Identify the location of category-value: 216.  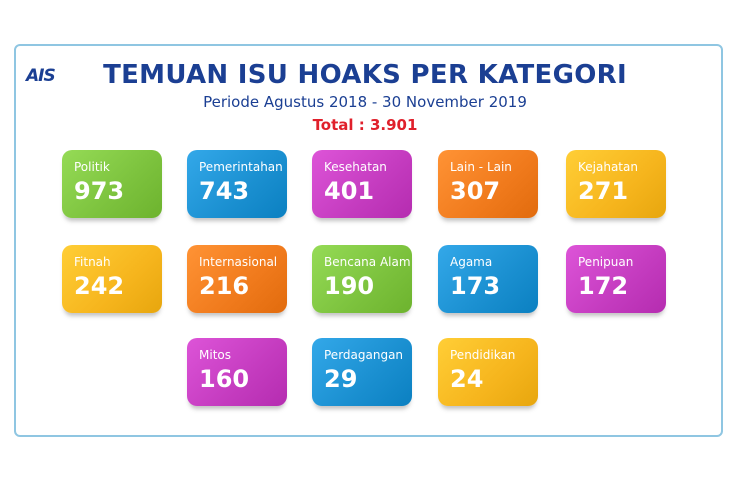
(224, 286).